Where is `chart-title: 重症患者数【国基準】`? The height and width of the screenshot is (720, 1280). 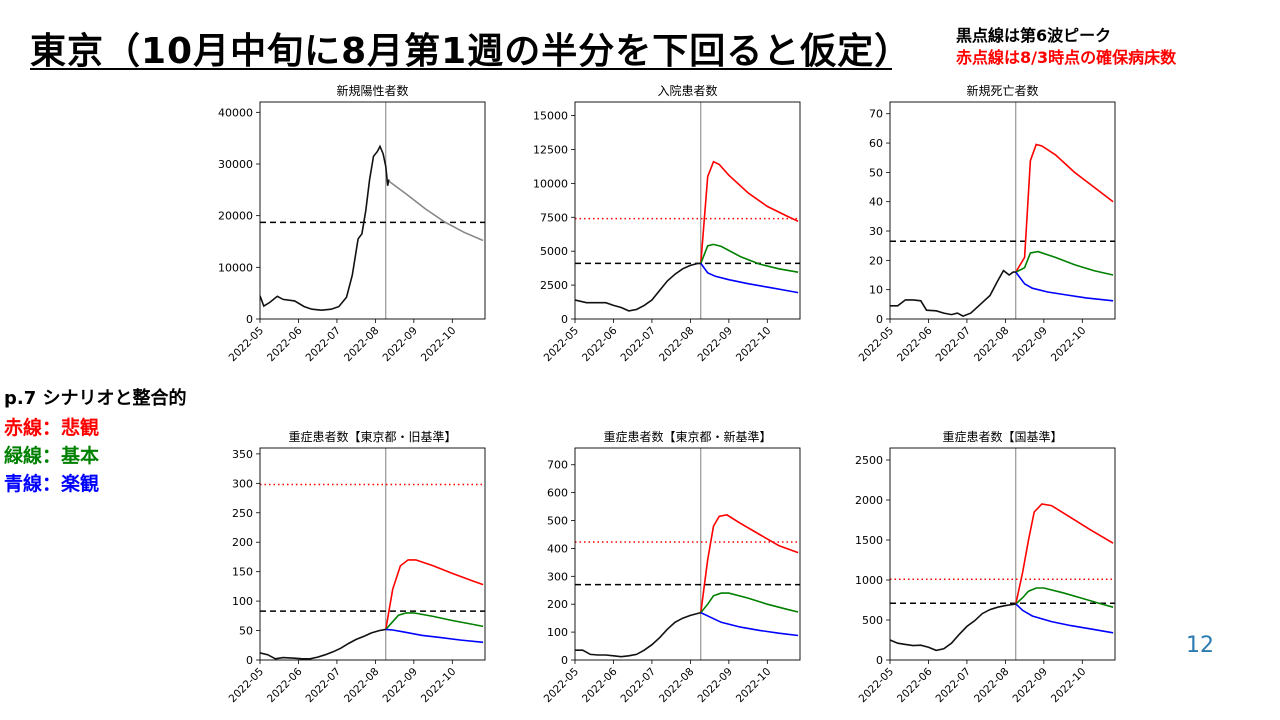
chart-title: 重症患者数【国基準】 is located at coordinates (1002, 436).